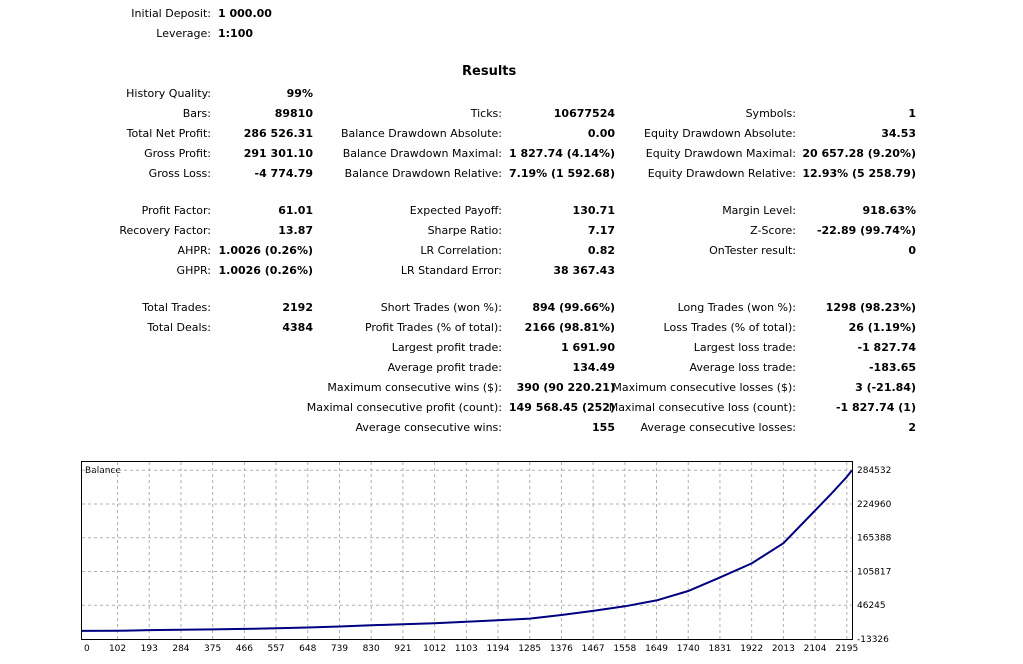 The width and height of the screenshot is (1023, 664). Describe the element at coordinates (486, 113) in the screenshot. I see `ticks-label: Ticks:` at that location.